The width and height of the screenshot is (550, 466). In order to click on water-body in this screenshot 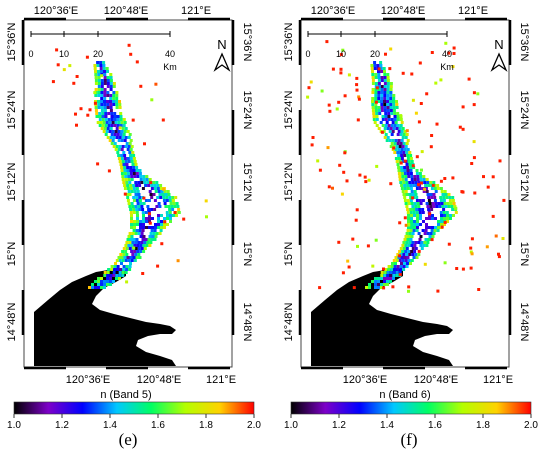, I will do `click(382, 317)`.